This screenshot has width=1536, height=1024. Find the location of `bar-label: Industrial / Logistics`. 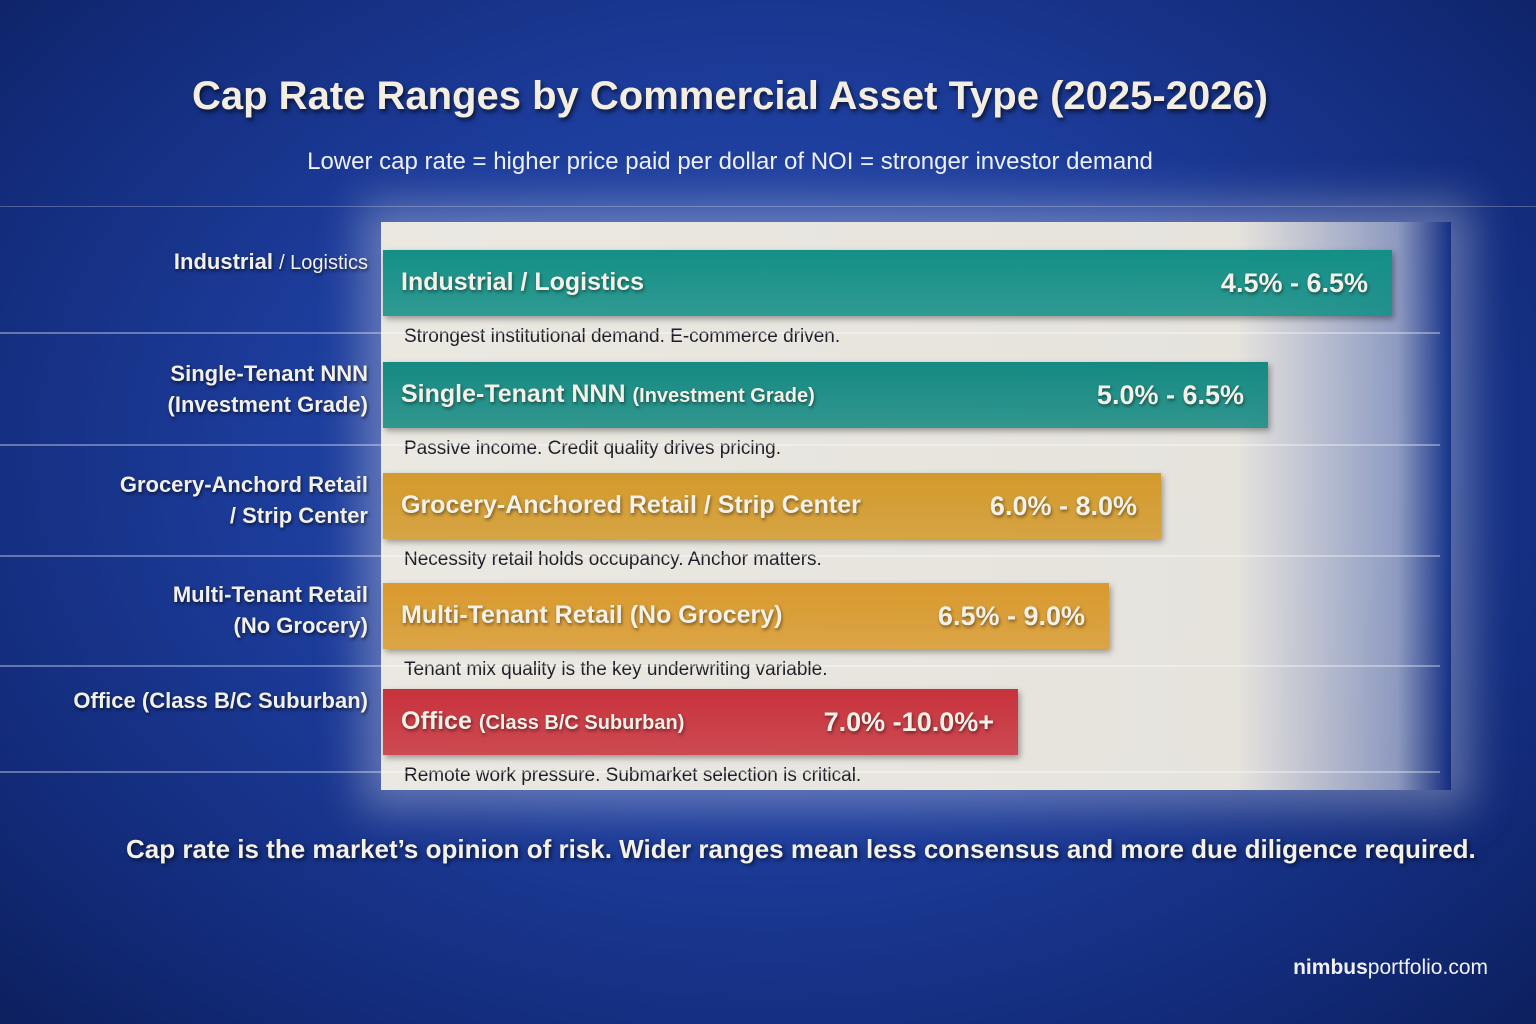

bar-label: Industrial / Logistics is located at coordinates (522, 282).